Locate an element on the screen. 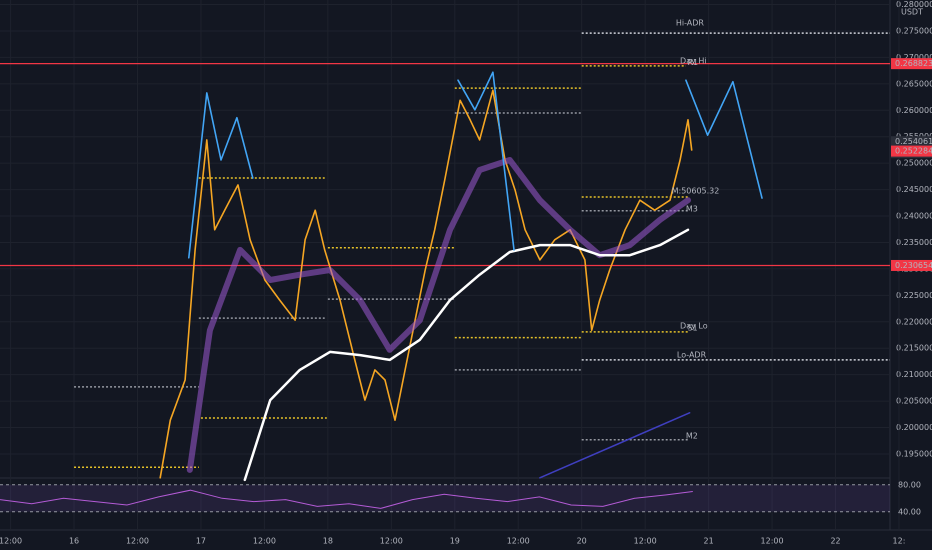  y-tick-label: 0.280000 is located at coordinates (914, 4).